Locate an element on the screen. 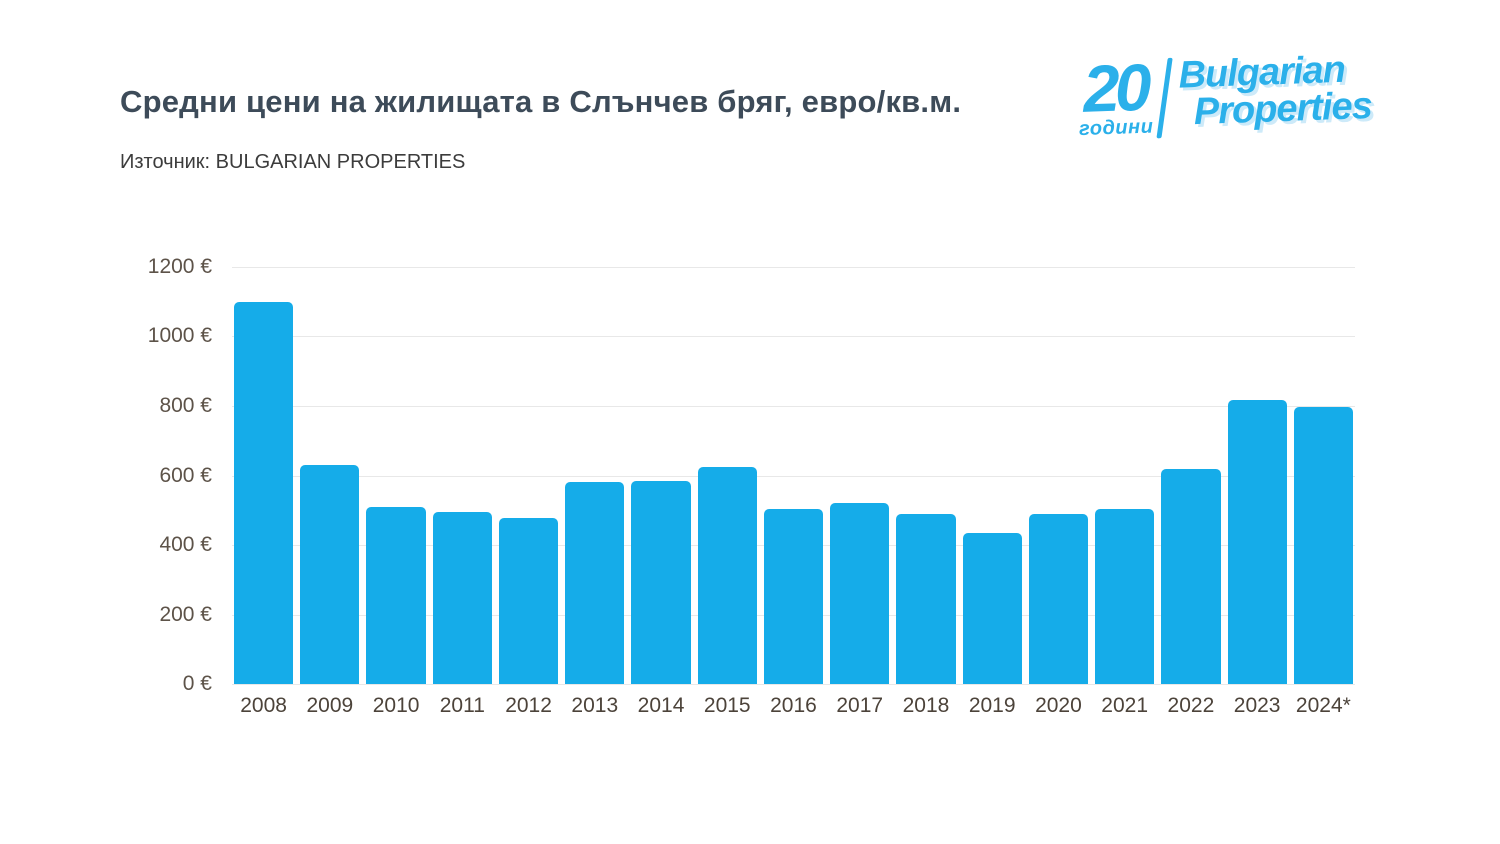  bar-2008 is located at coordinates (264, 492).